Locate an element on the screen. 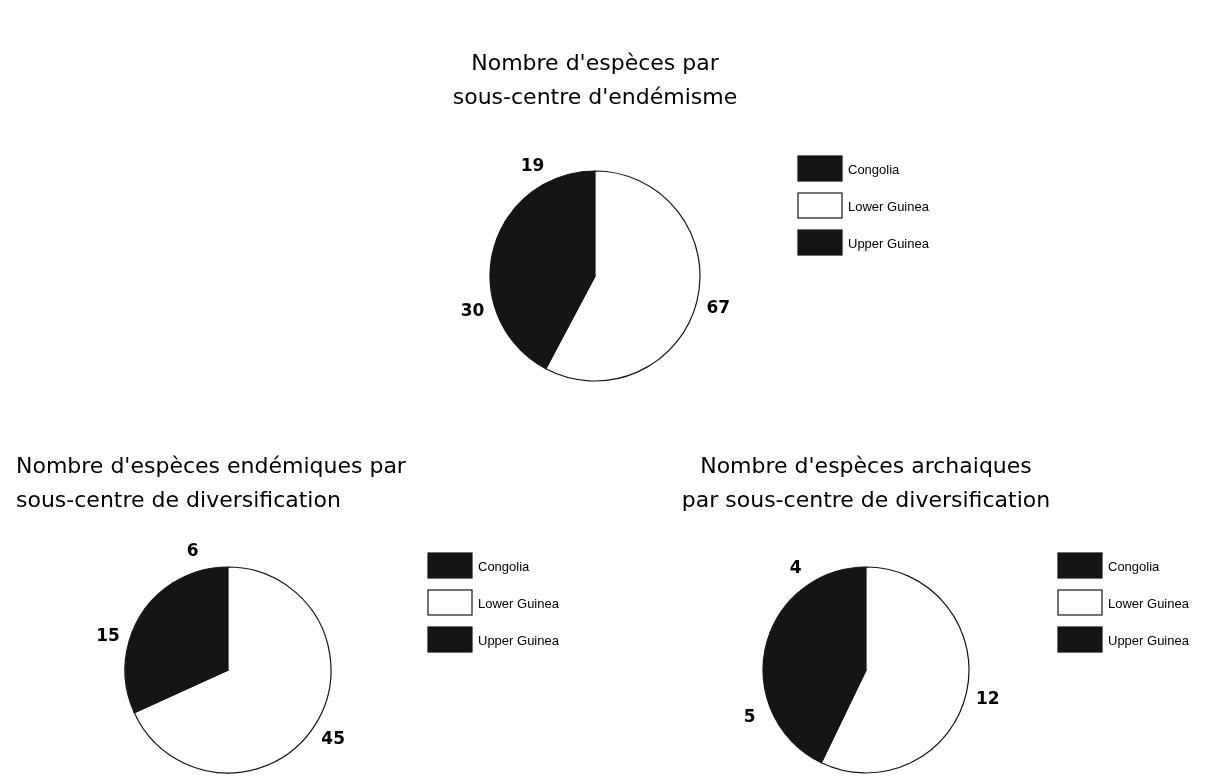 This screenshot has width=1208, height=783. data-label: 6 is located at coordinates (192, 550).